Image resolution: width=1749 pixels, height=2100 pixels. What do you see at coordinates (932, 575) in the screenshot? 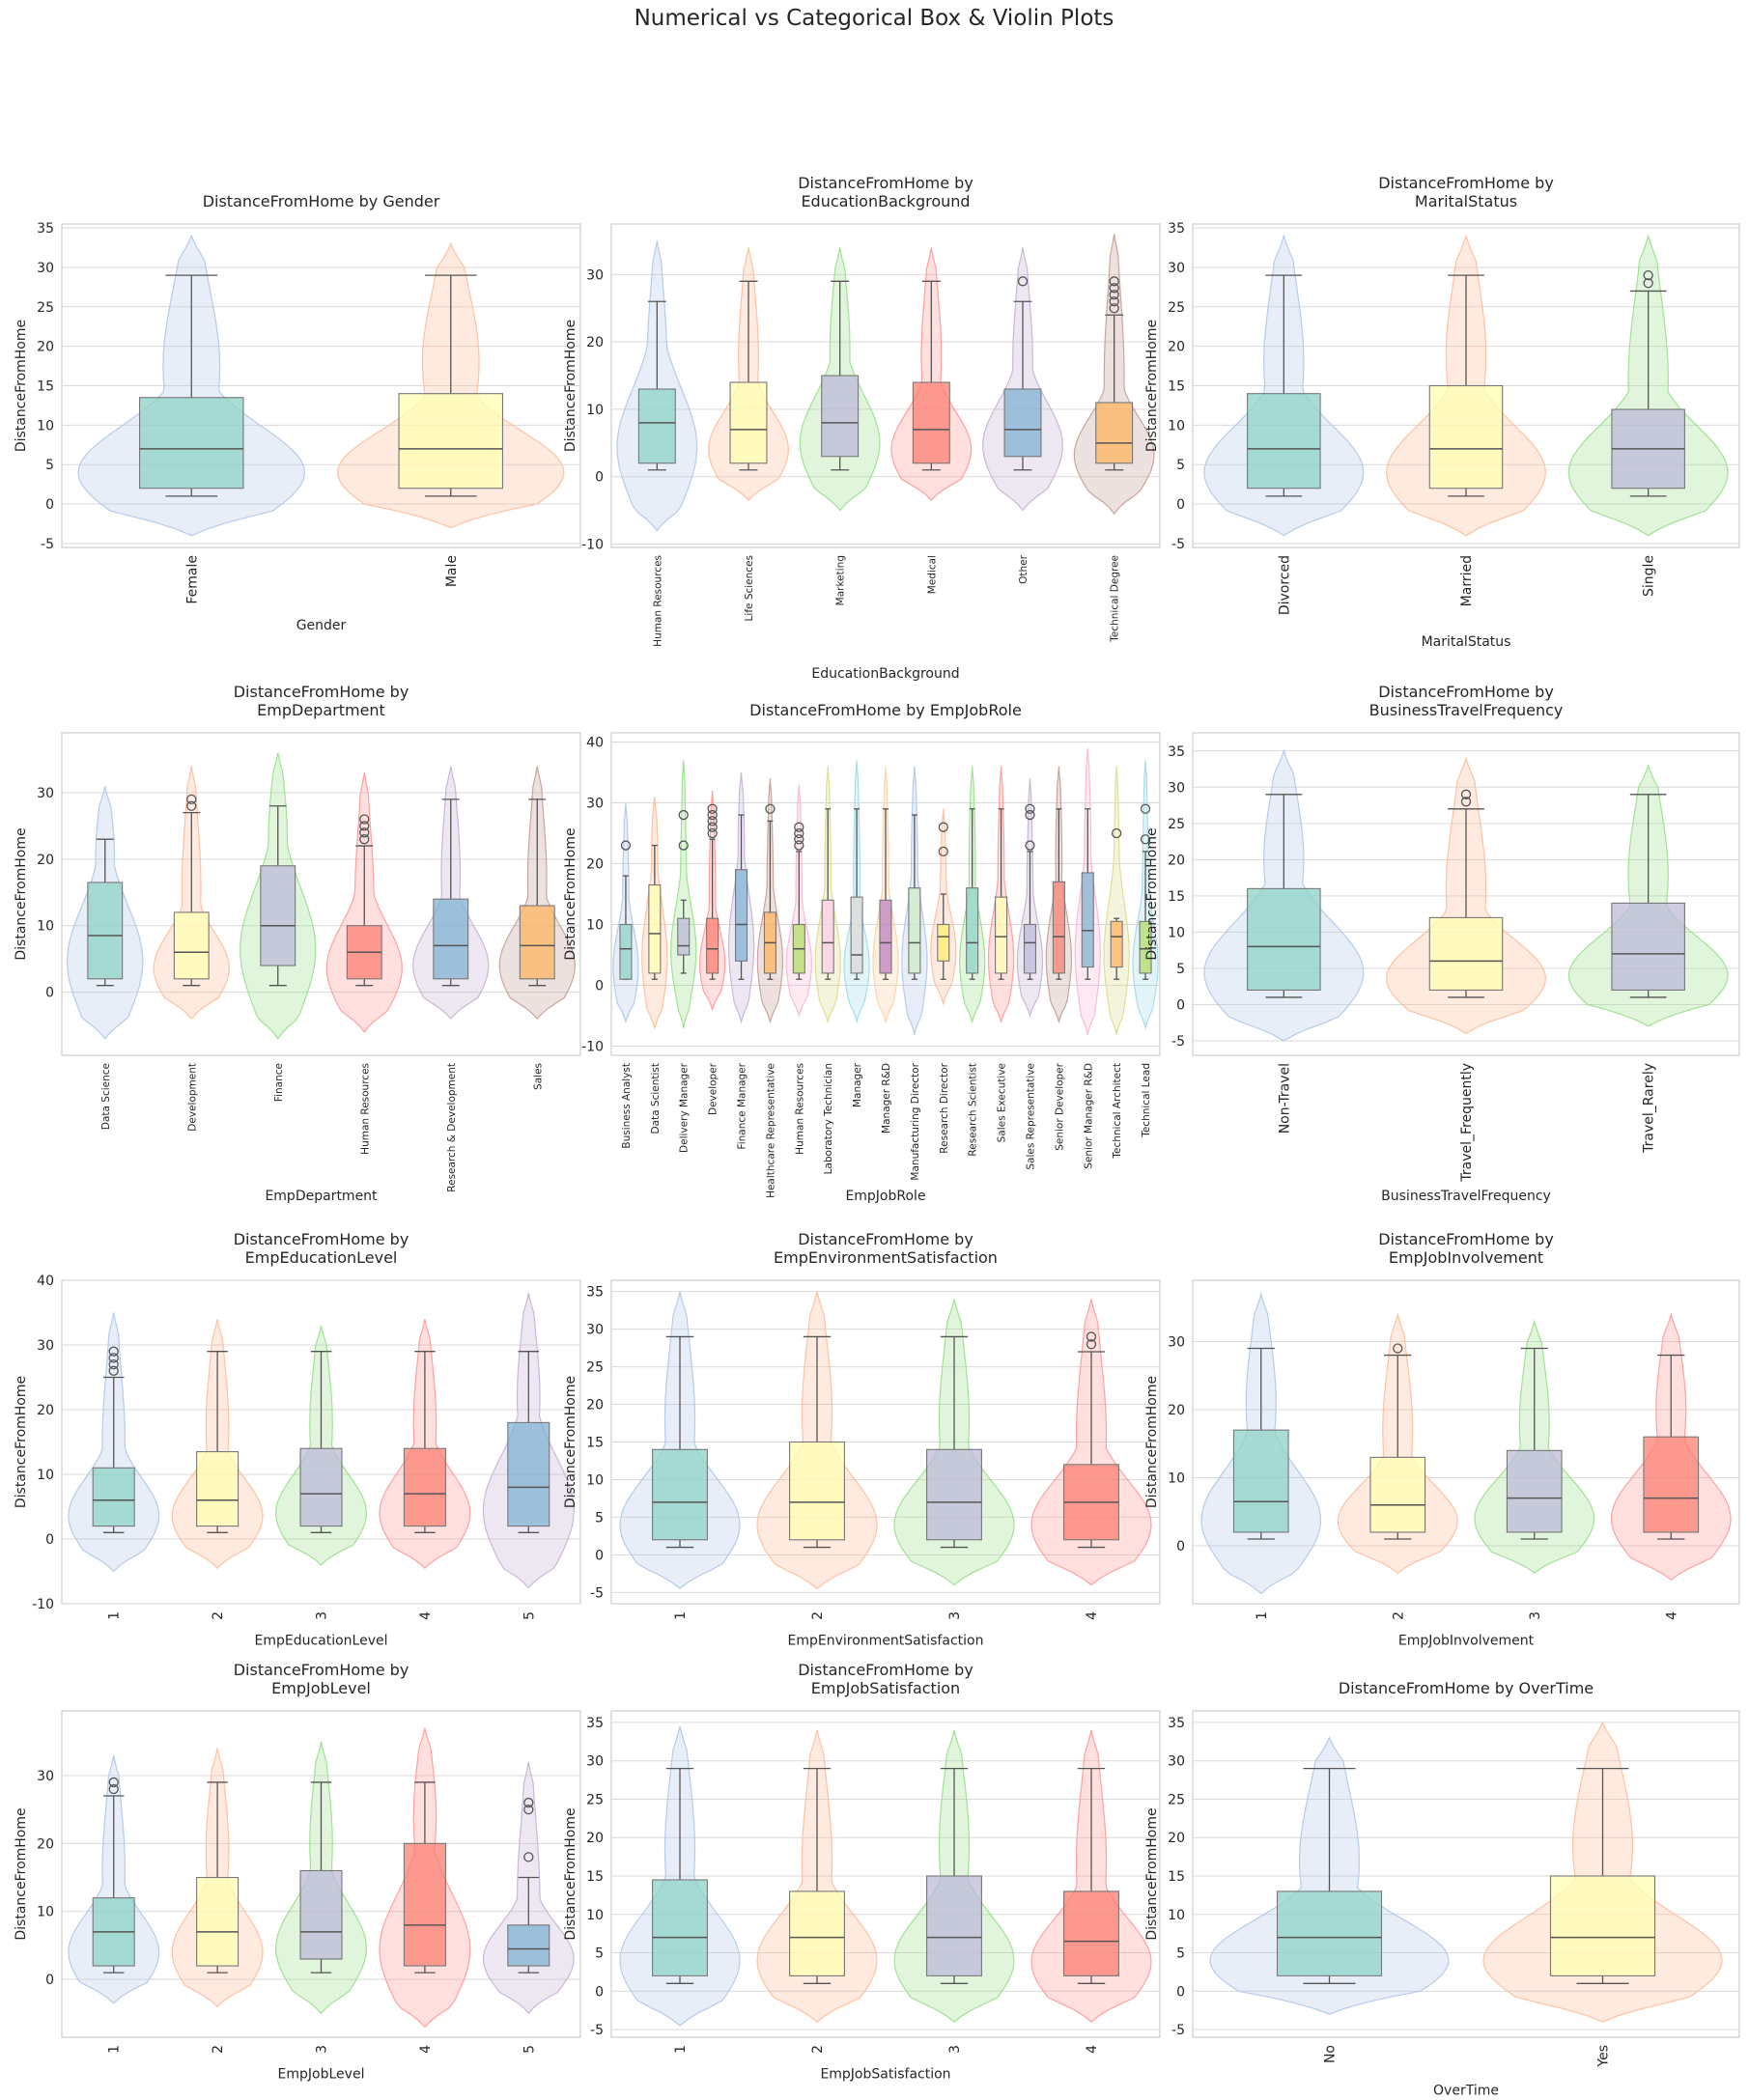
I see `x-tick-label: Medical` at bounding box center [932, 575].